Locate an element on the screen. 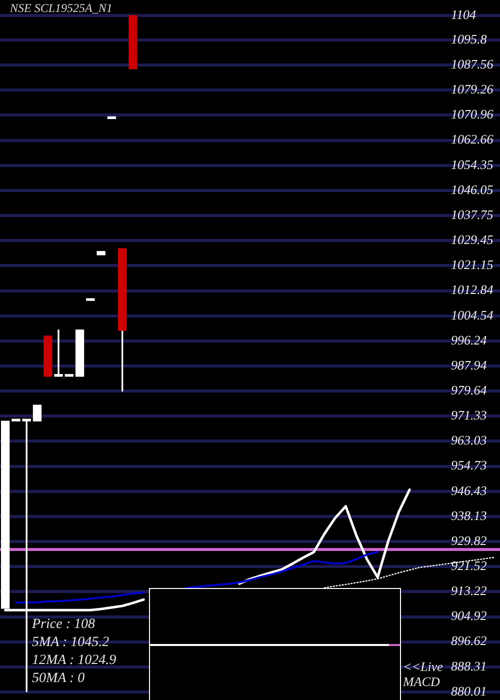  y-tick-label: 1095.8 is located at coordinates (469, 39).